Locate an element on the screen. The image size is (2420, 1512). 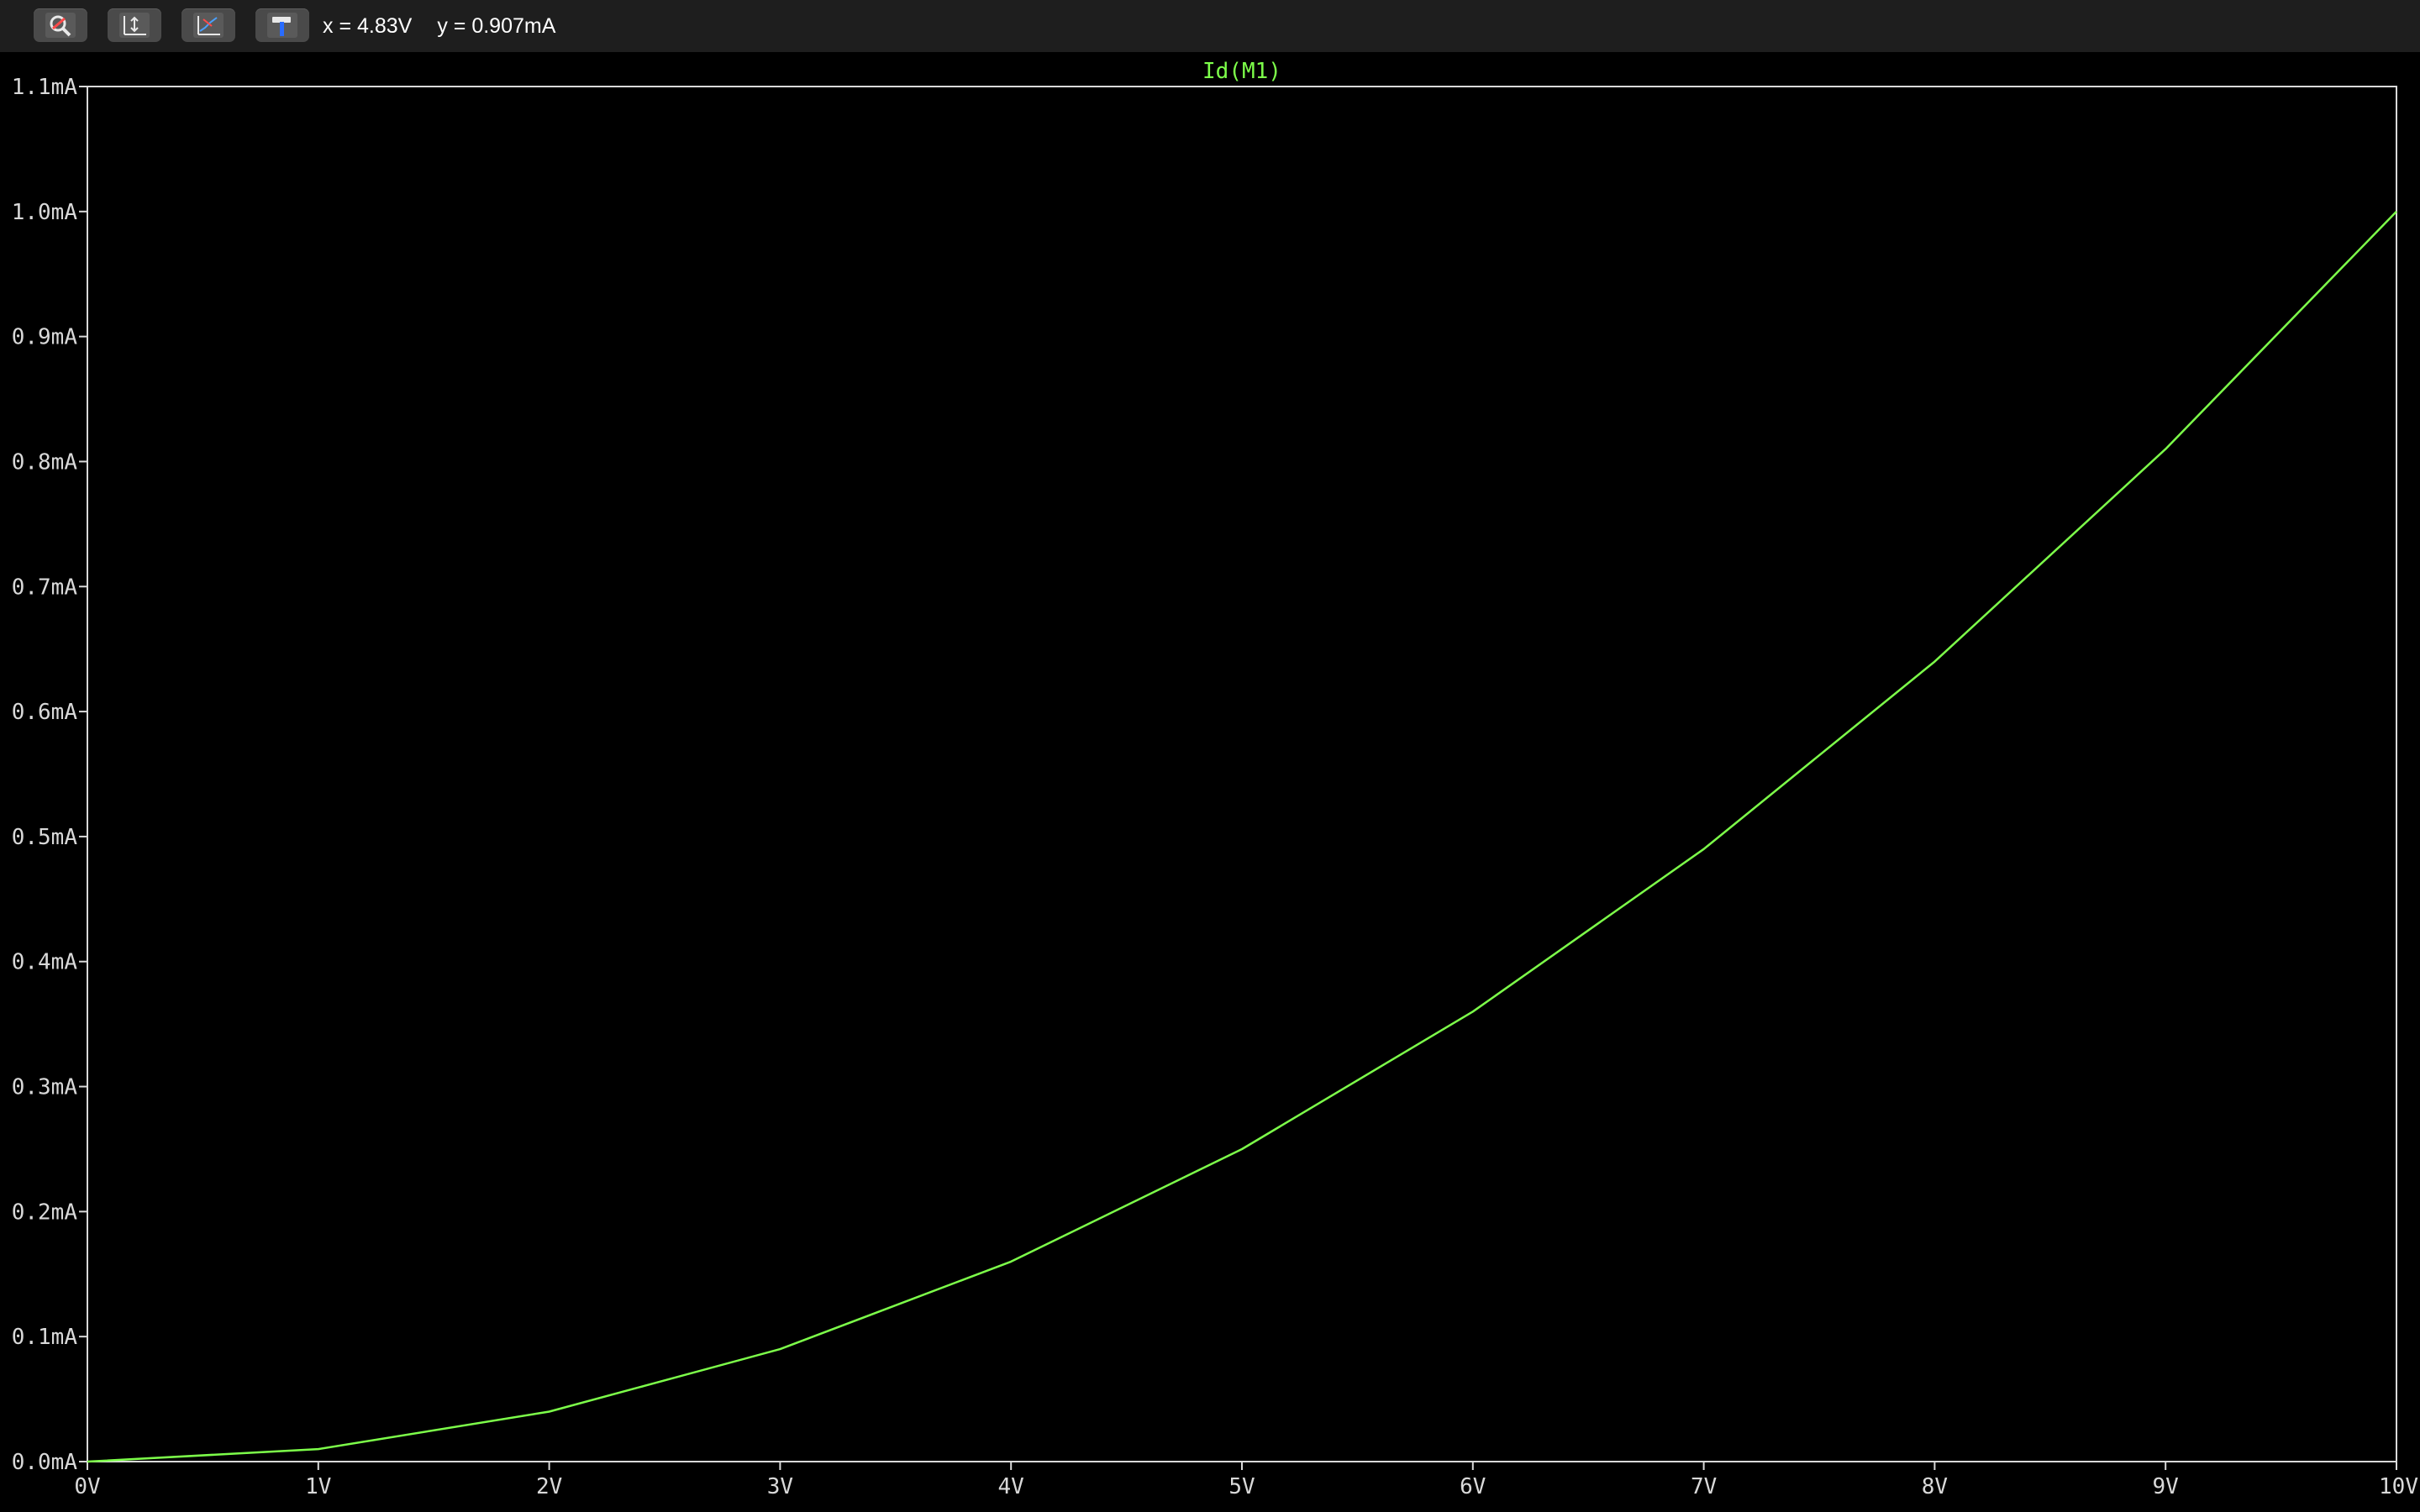
settings-button is located at coordinates (282, 25).